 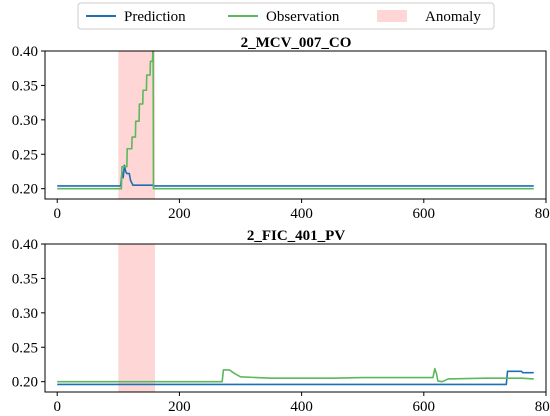 What do you see at coordinates (296, 236) in the screenshot?
I see `chart-title-bottom: 2_FIC_401_PV` at bounding box center [296, 236].